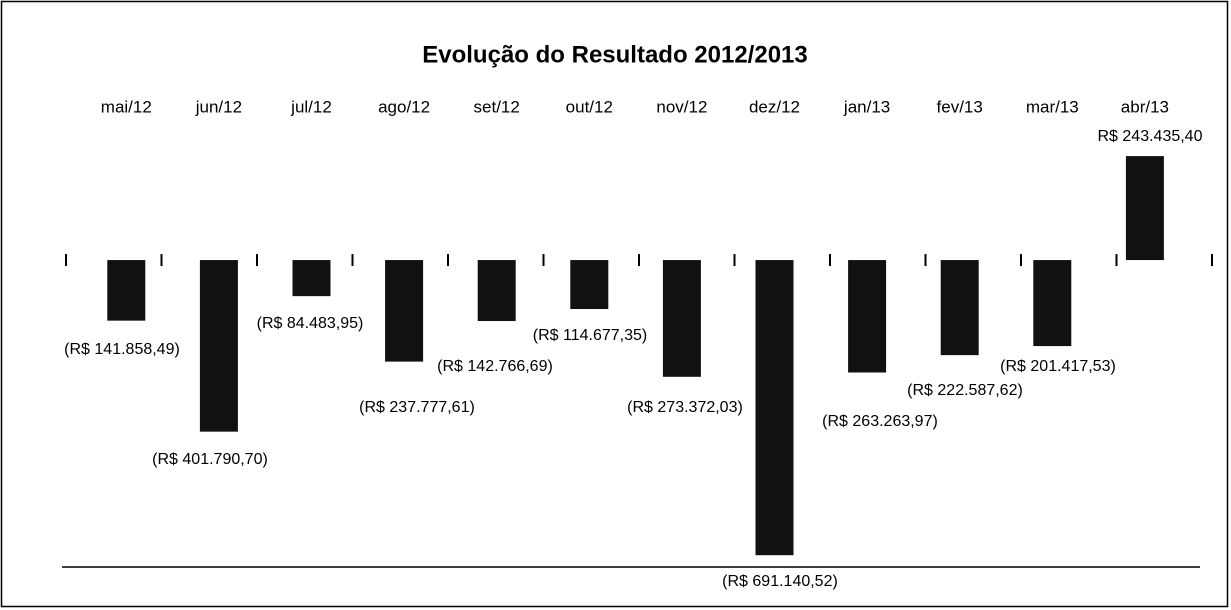  I want to click on x-tick-label: ago/12, so click(404, 106).